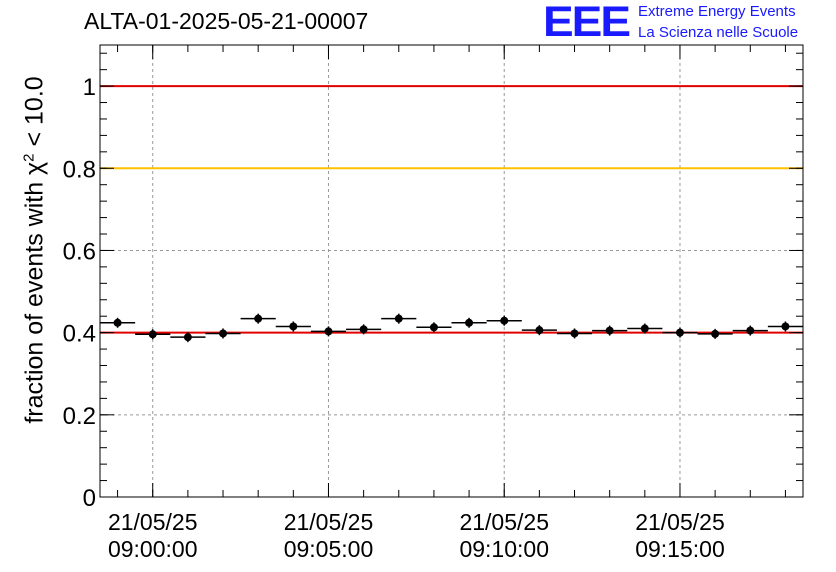 The image size is (836, 572). I want to click on y-tick-label: 0.2, so click(79, 416).